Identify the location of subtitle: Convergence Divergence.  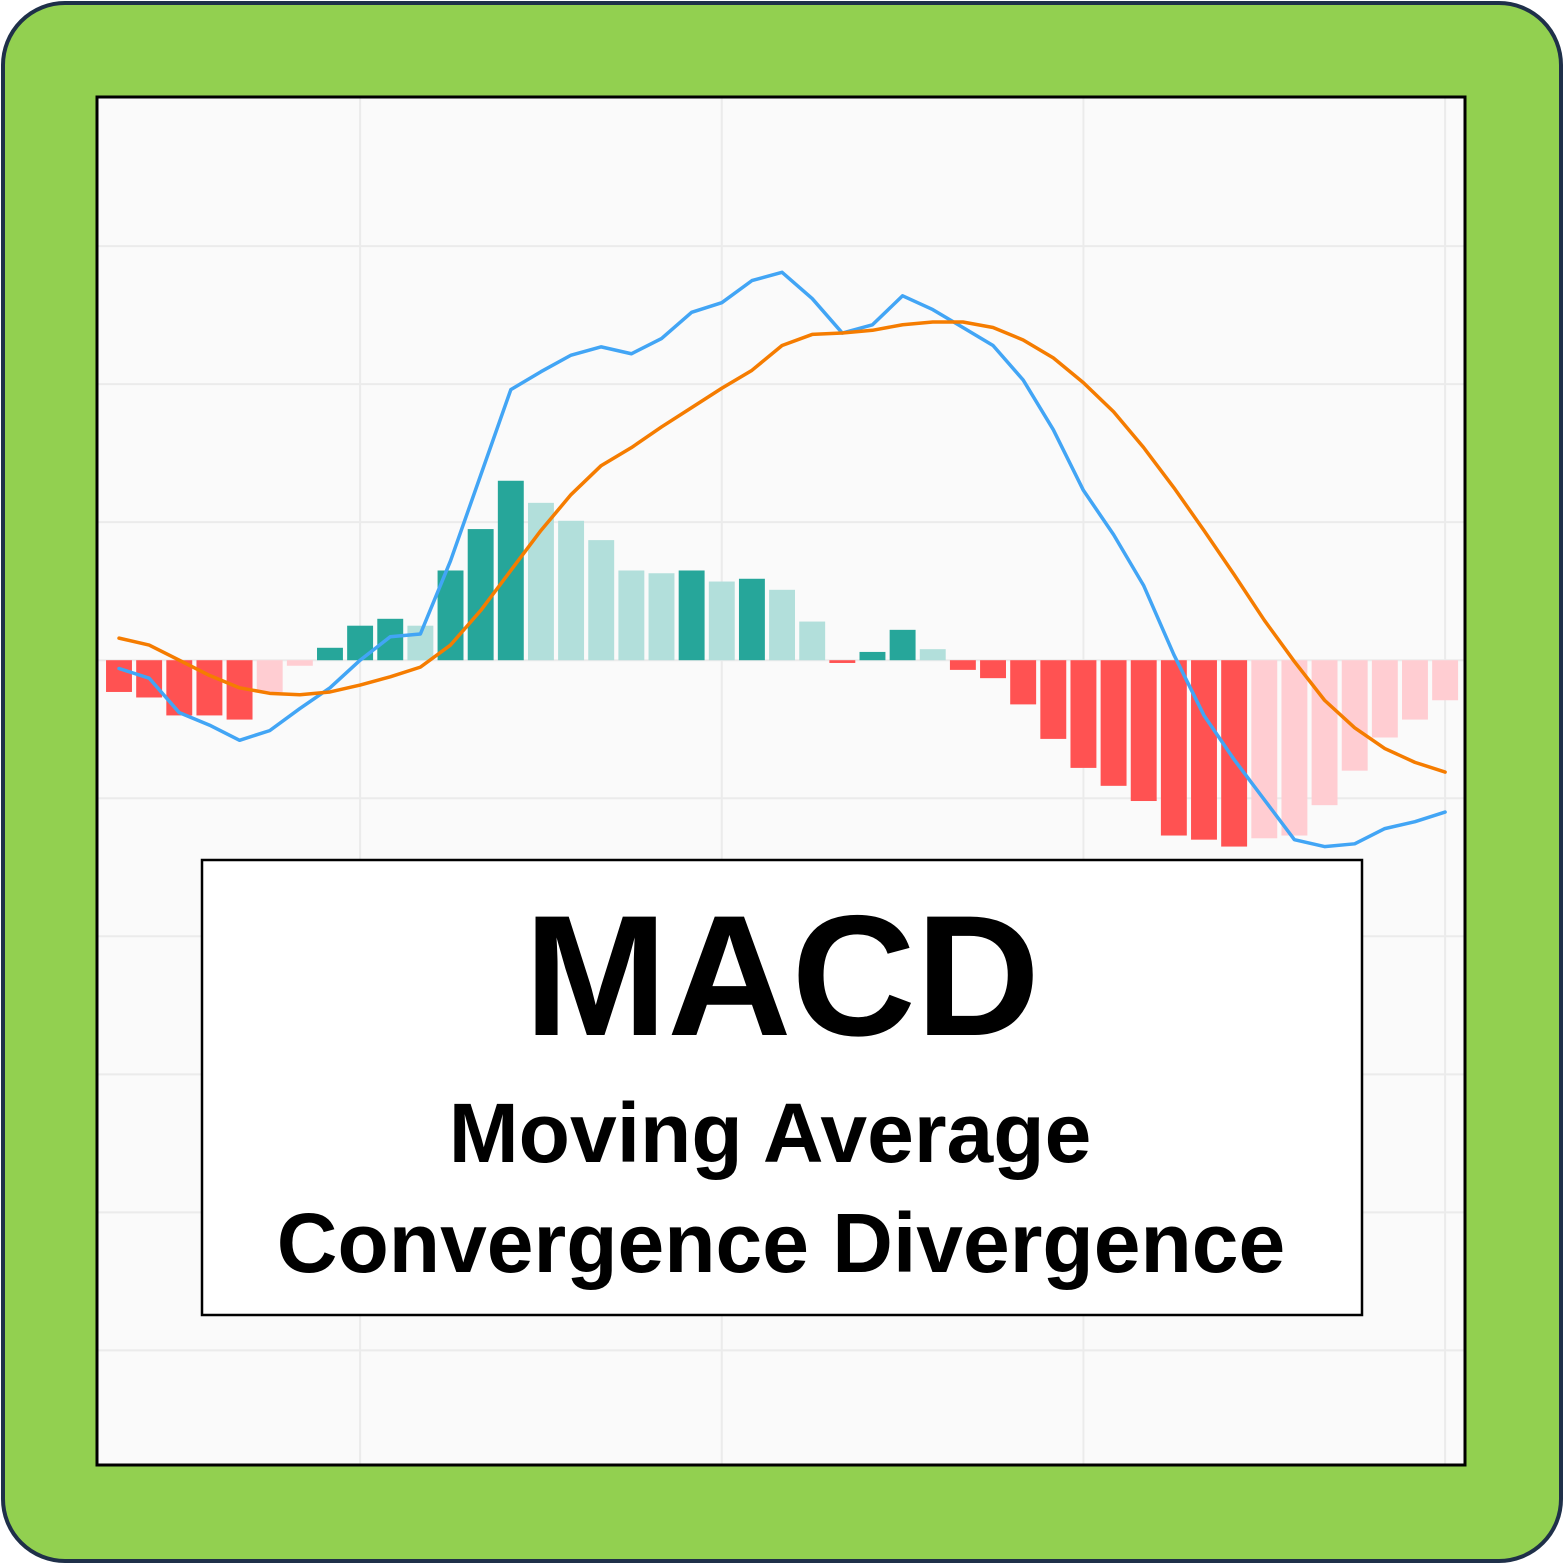
(781, 1243).